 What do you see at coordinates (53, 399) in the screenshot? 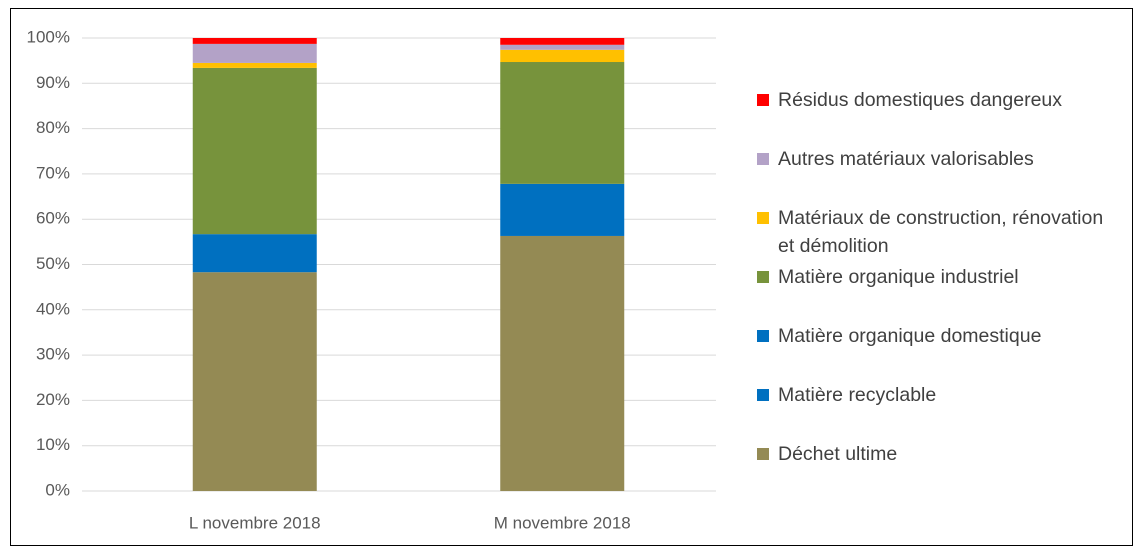
I see `y-tick-label: 20%` at bounding box center [53, 399].